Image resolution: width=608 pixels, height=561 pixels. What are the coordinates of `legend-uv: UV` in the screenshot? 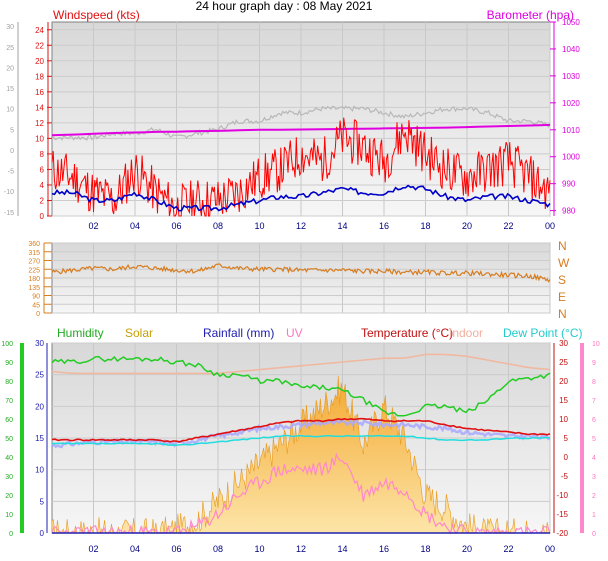 It's located at (294, 333).